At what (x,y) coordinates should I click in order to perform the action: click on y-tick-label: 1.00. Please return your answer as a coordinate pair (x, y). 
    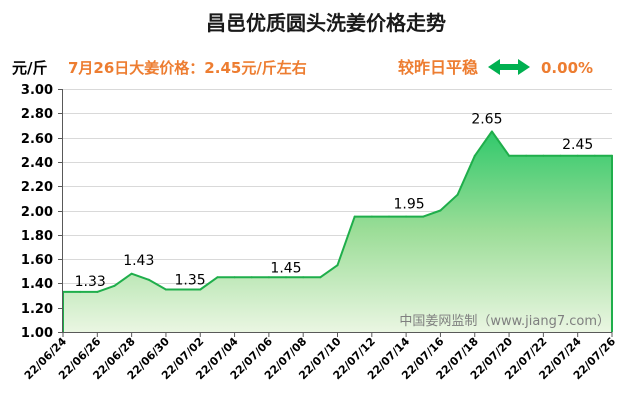
    Looking at the image, I should click on (37, 333).